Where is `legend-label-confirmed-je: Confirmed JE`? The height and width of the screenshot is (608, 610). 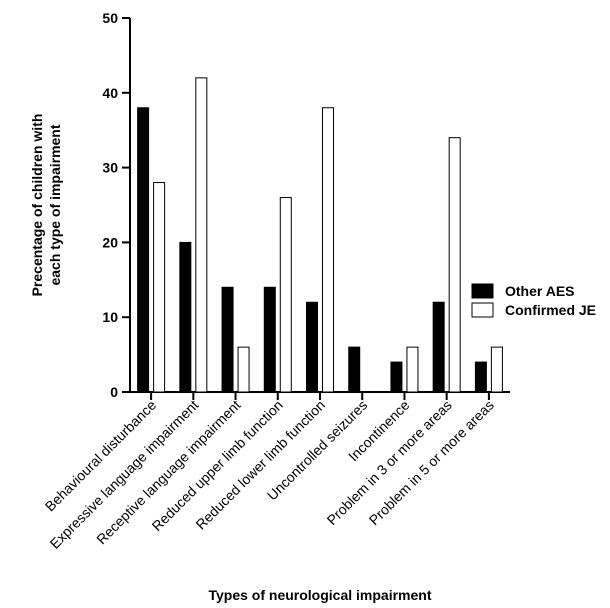
legend-label-confirmed-je: Confirmed JE is located at coordinates (550, 310).